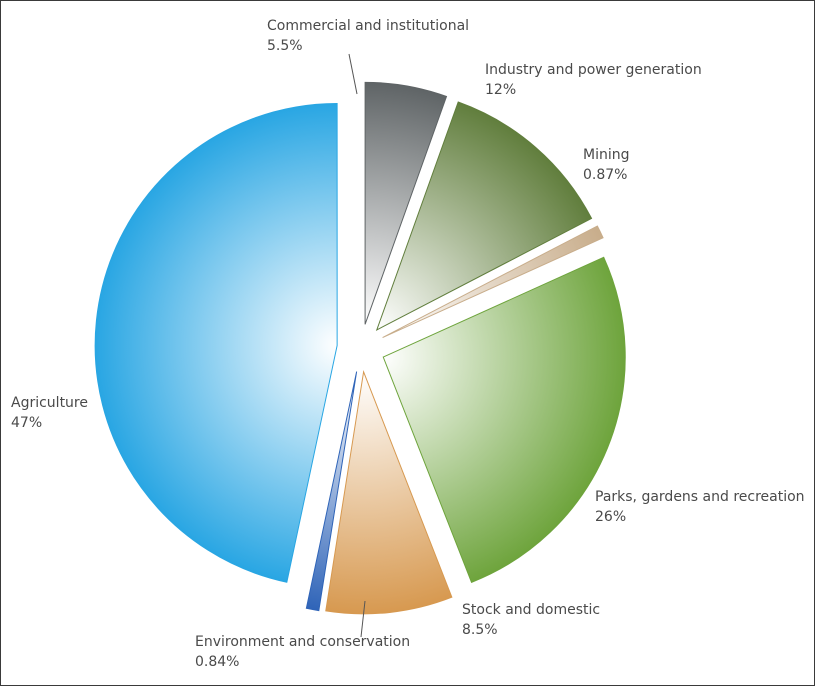  What do you see at coordinates (357, 345) in the screenshot?
I see `leader-lines` at bounding box center [357, 345].